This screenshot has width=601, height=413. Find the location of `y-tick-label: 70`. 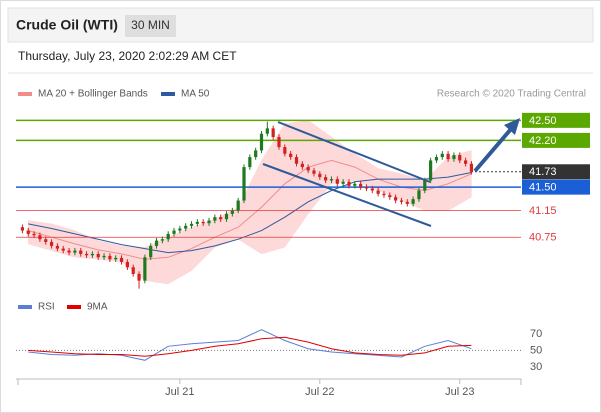

y-tick-label: 70 is located at coordinates (536, 334).